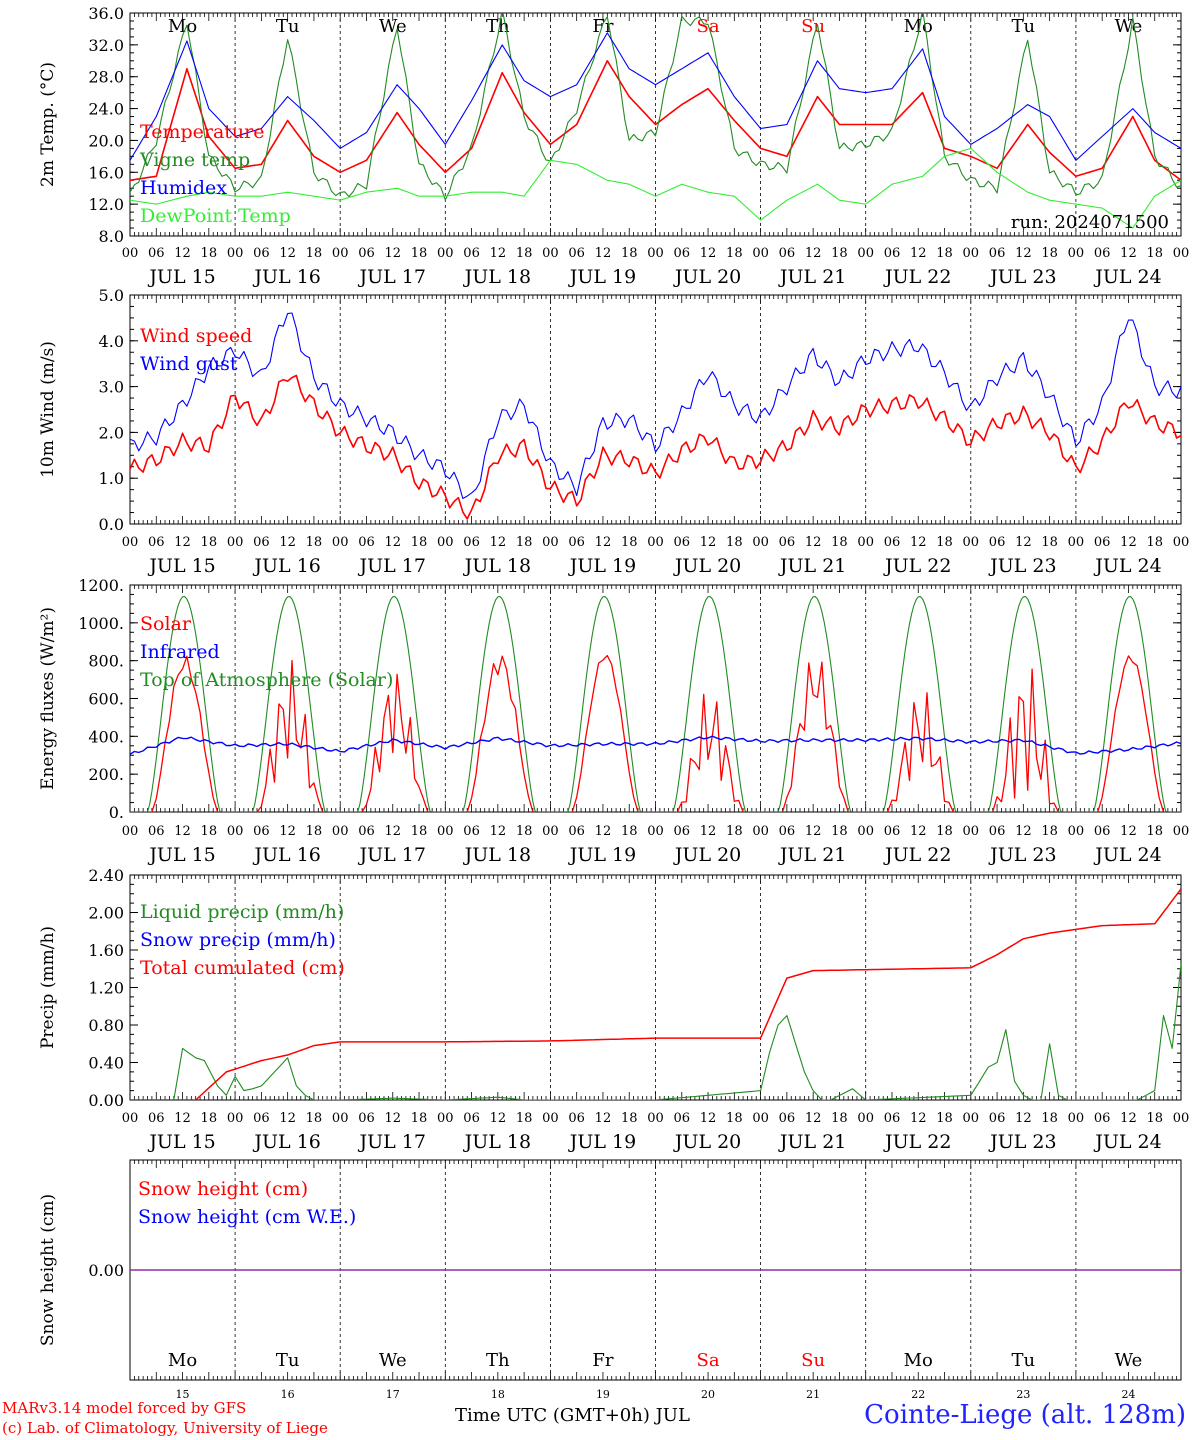 Image resolution: width=1194 pixels, height=1440 pixels. I want to click on series-line-wind-gust, so click(655, 406).